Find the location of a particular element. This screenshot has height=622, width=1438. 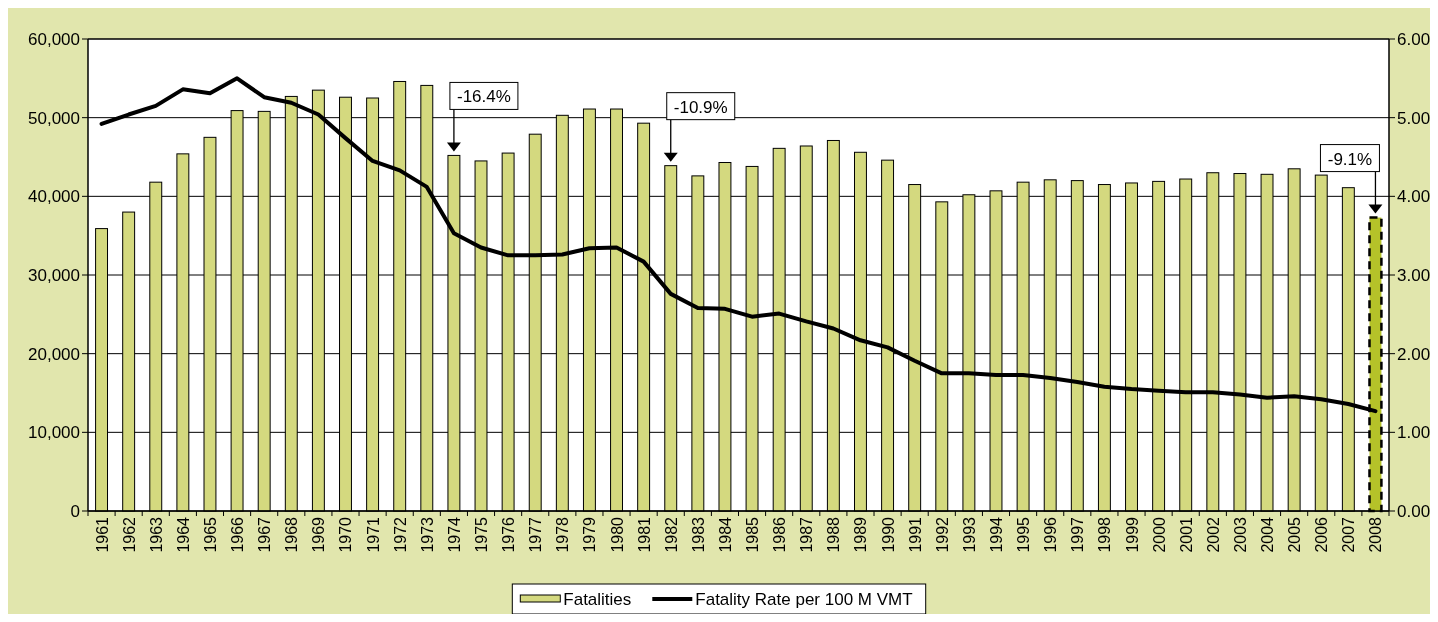

x-tick-label: 2001 is located at coordinates (1186, 534).